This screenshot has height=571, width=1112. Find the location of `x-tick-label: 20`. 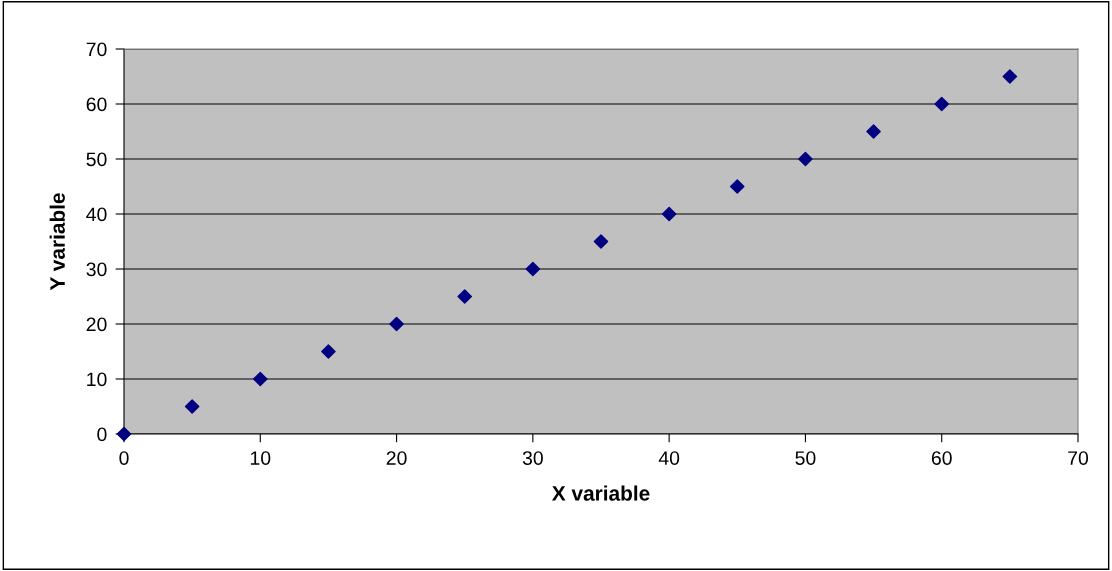

x-tick-label: 20 is located at coordinates (396, 458).